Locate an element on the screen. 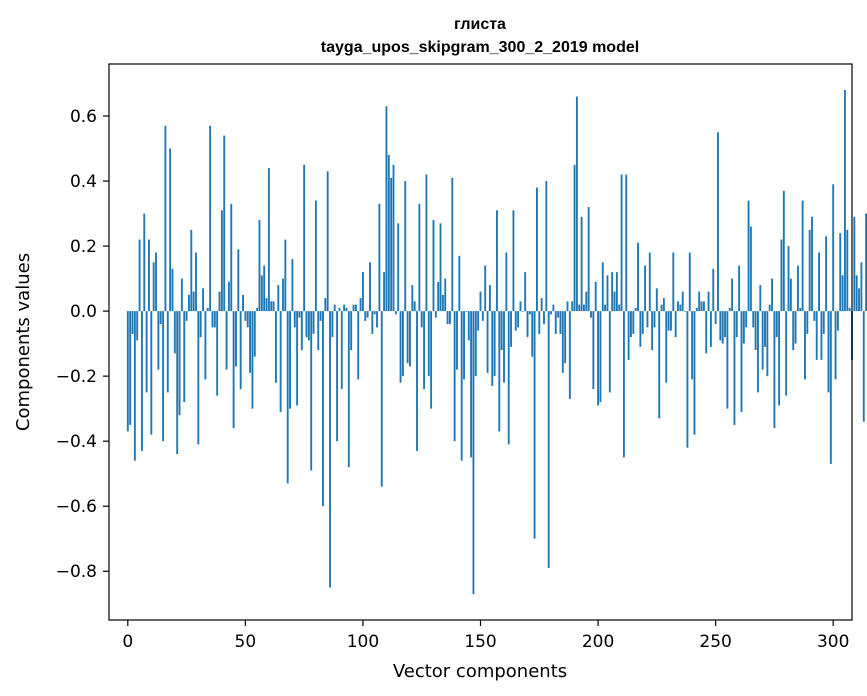 Image resolution: width=867 pixels, height=696 pixels. y-tick-label: 0.6 is located at coordinates (83, 117).